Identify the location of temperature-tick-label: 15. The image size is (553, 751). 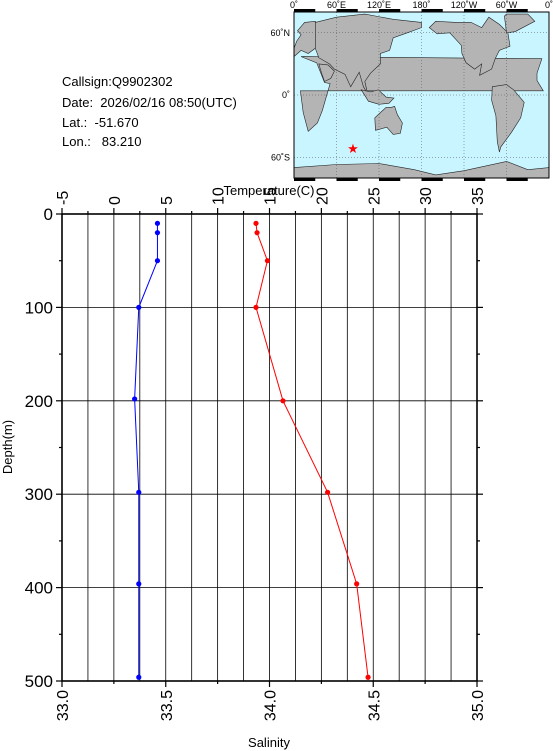
(271, 196).